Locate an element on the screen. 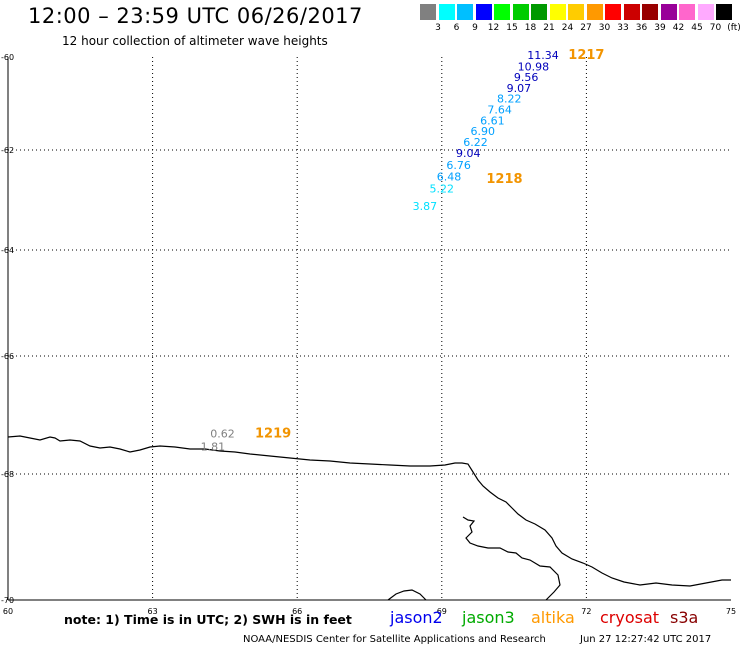  coastline-south is located at coordinates (407, 595).